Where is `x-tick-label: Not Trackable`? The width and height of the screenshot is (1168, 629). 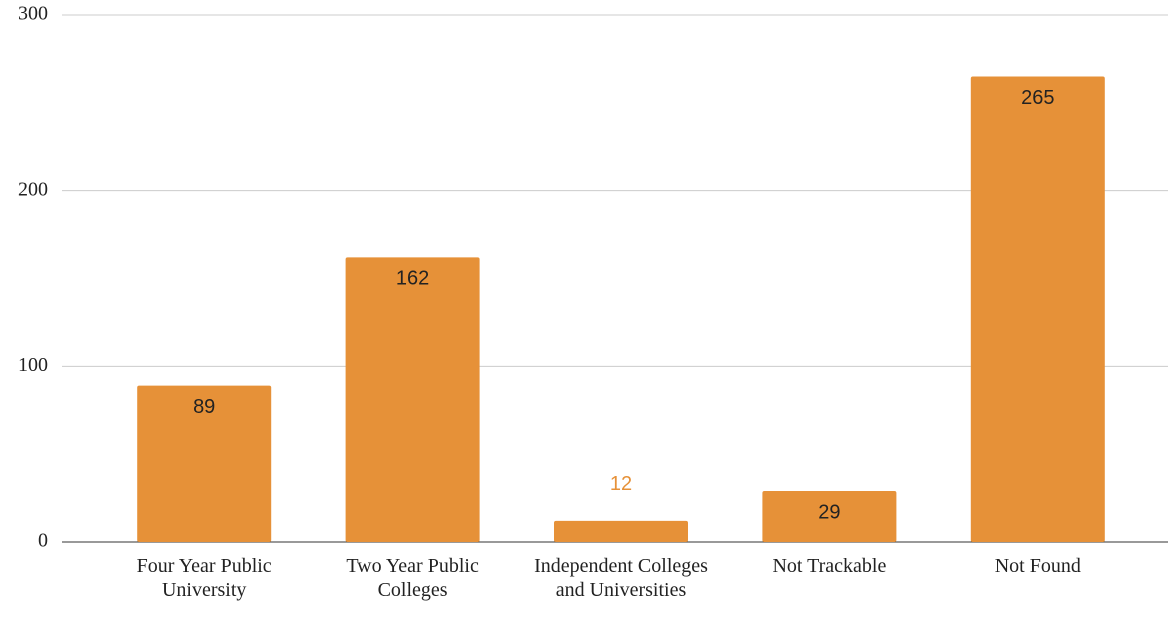
x-tick-label: Not Trackable is located at coordinates (829, 566).